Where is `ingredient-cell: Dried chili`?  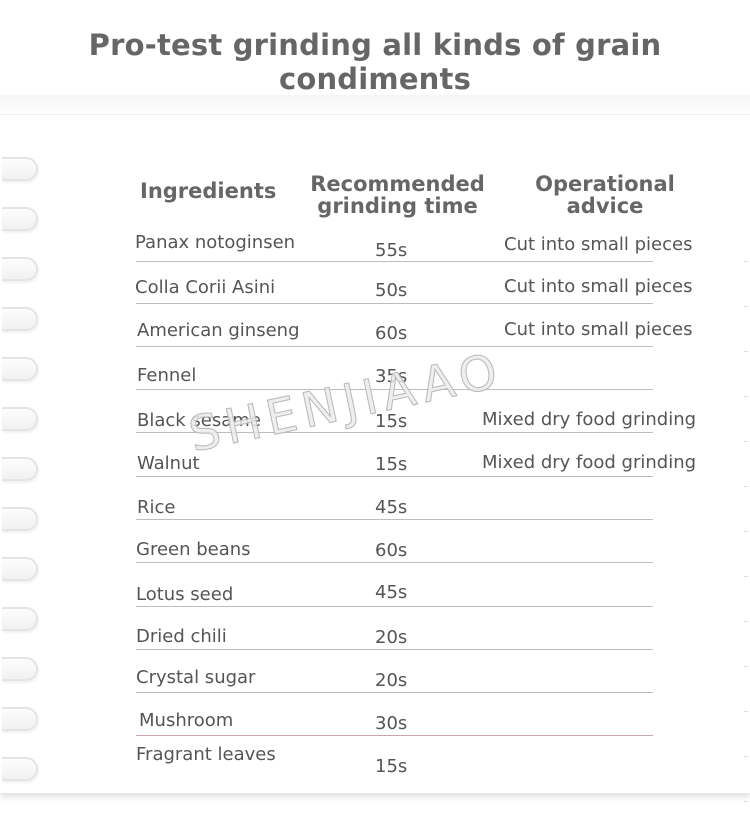
ingredient-cell: Dried chili is located at coordinates (181, 636).